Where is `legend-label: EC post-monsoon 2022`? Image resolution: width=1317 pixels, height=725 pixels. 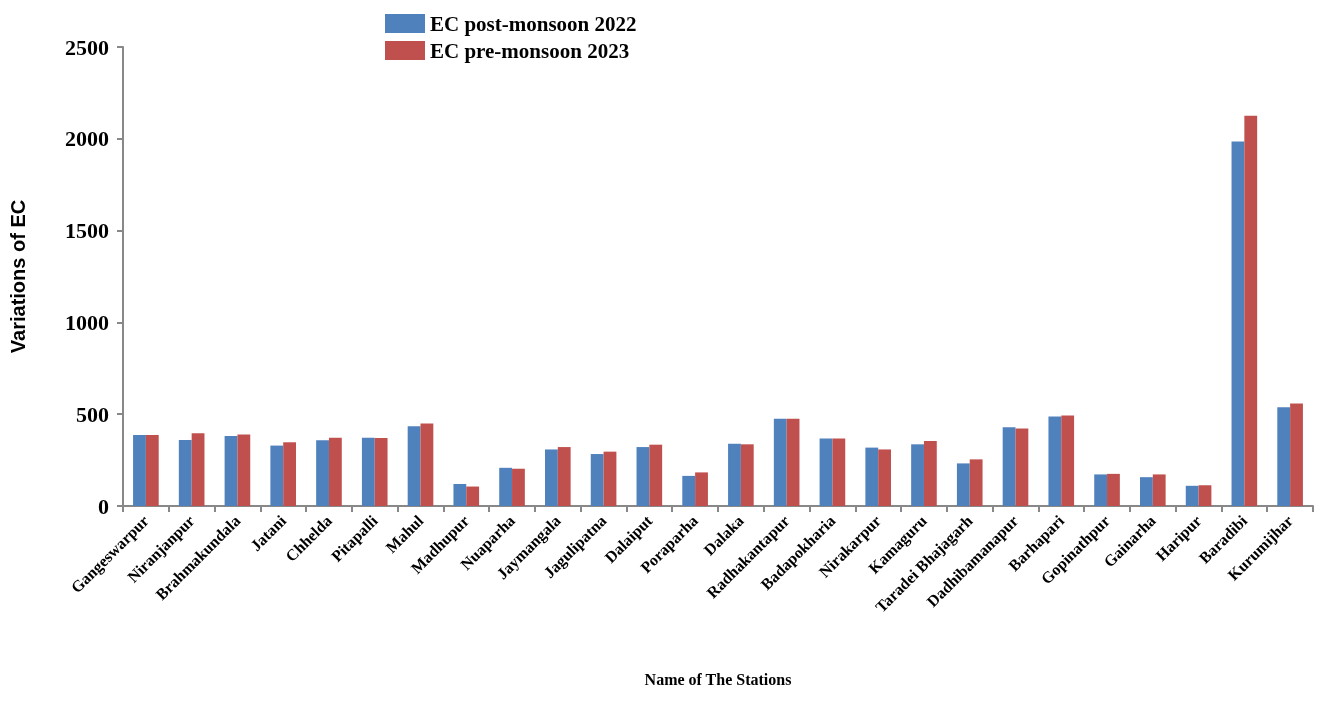
legend-label: EC post-monsoon 2022 is located at coordinates (533, 23).